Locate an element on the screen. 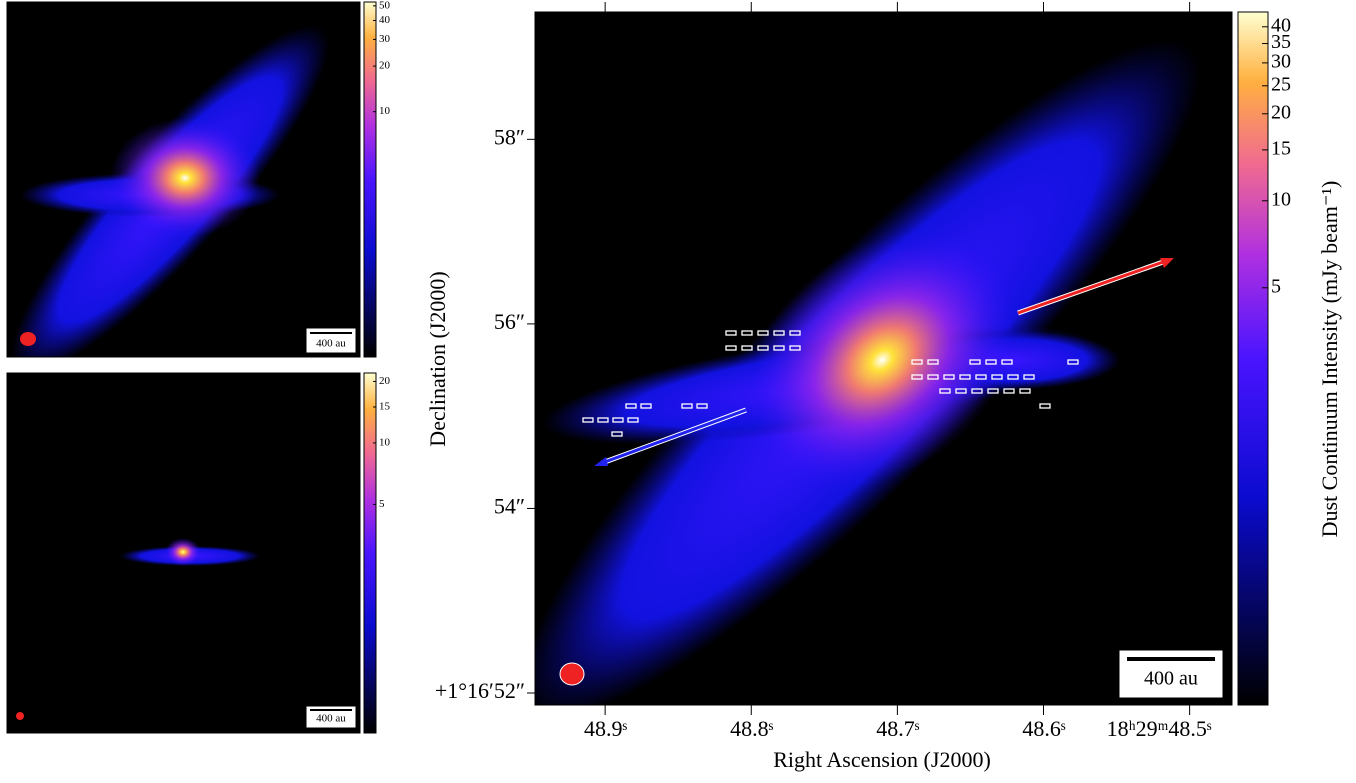 This screenshot has height=783, width=1356. y-tick-label: +1°16′52″ is located at coordinates (480, 690).